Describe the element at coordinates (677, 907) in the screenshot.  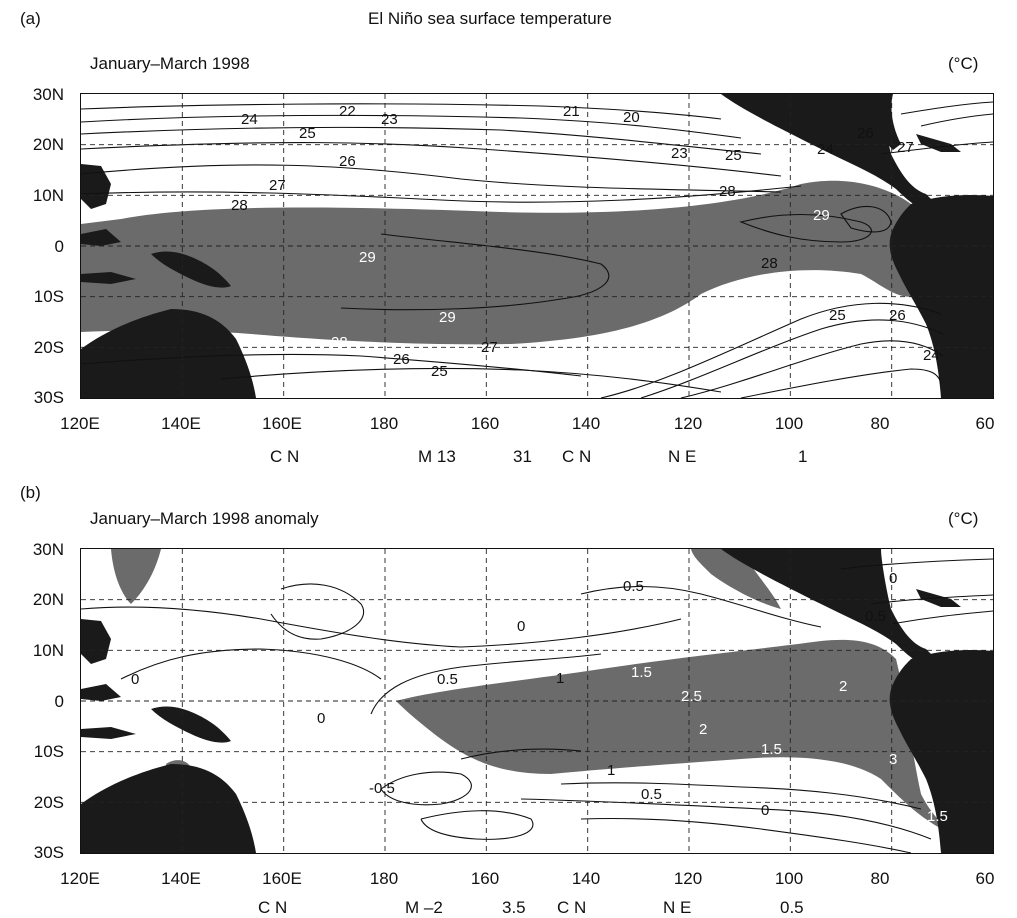
I see `panel-b-legend-5: N E` at that location.